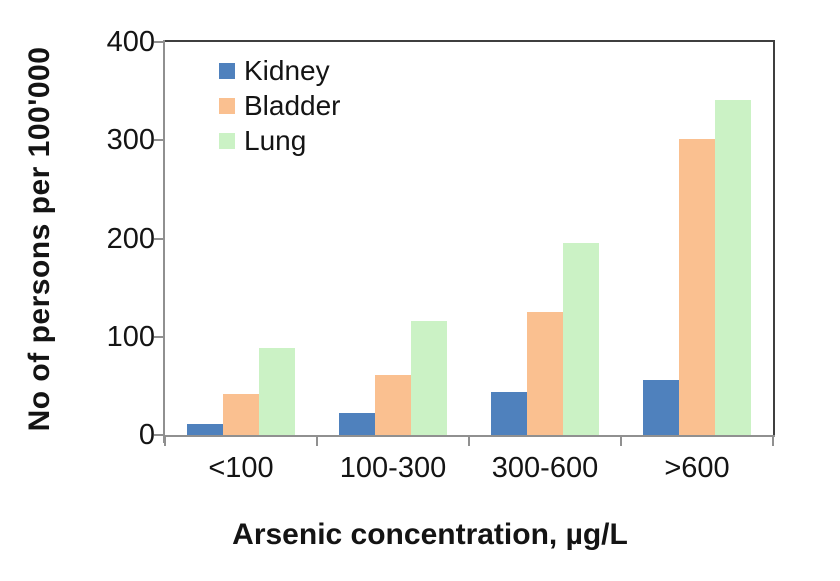 This screenshot has width=840, height=581. What do you see at coordinates (430, 534) in the screenshot?
I see `x-axis-title: Arsenic concentration, µg/L` at bounding box center [430, 534].